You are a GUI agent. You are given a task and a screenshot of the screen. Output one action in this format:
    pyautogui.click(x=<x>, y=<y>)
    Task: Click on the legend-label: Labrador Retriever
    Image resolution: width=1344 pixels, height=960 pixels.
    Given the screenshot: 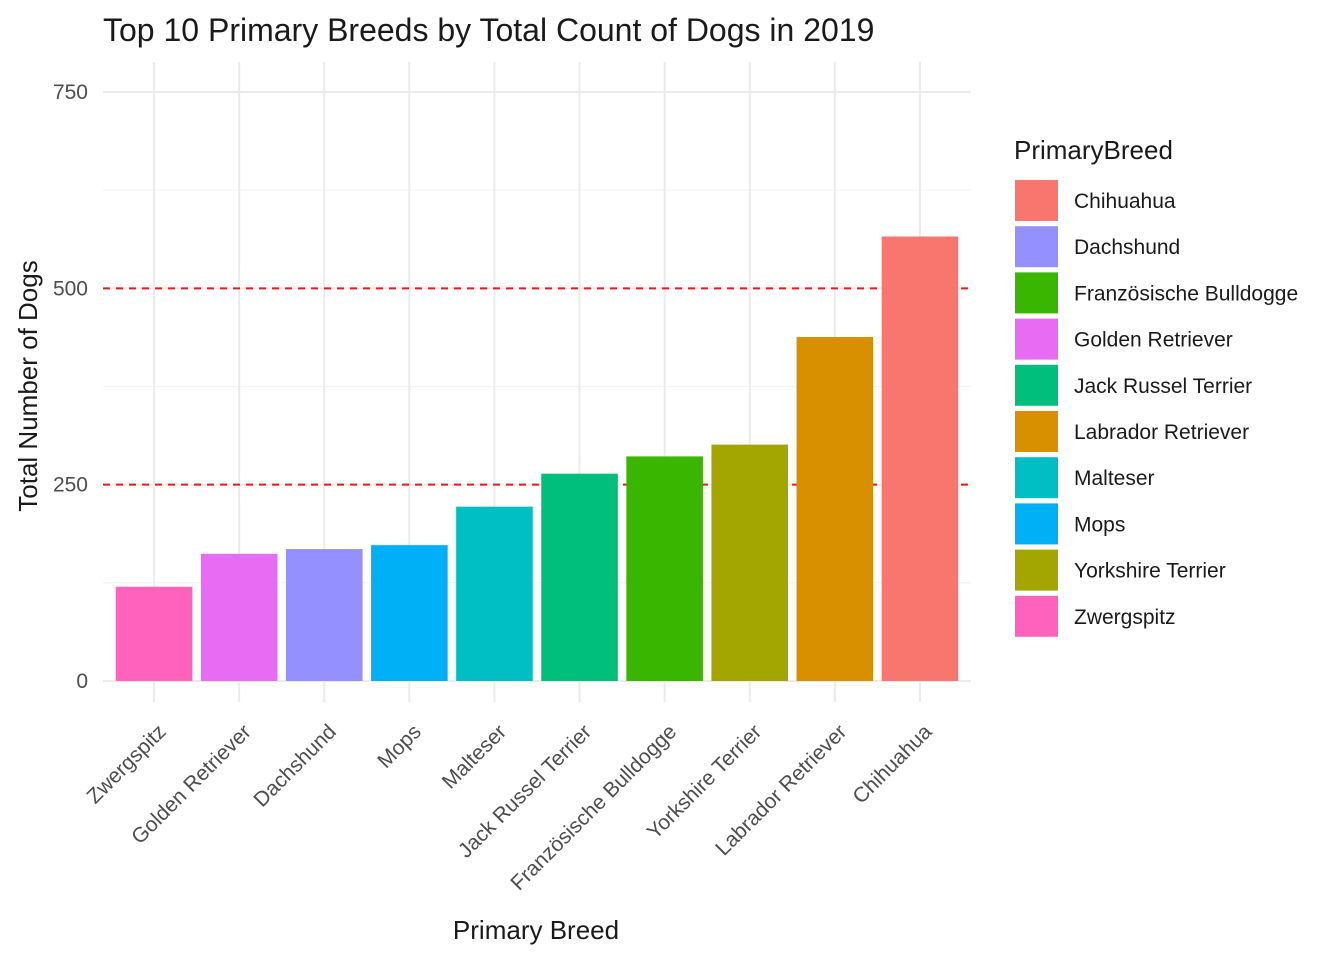 What is the action you would take?
    pyautogui.click(x=1161, y=432)
    